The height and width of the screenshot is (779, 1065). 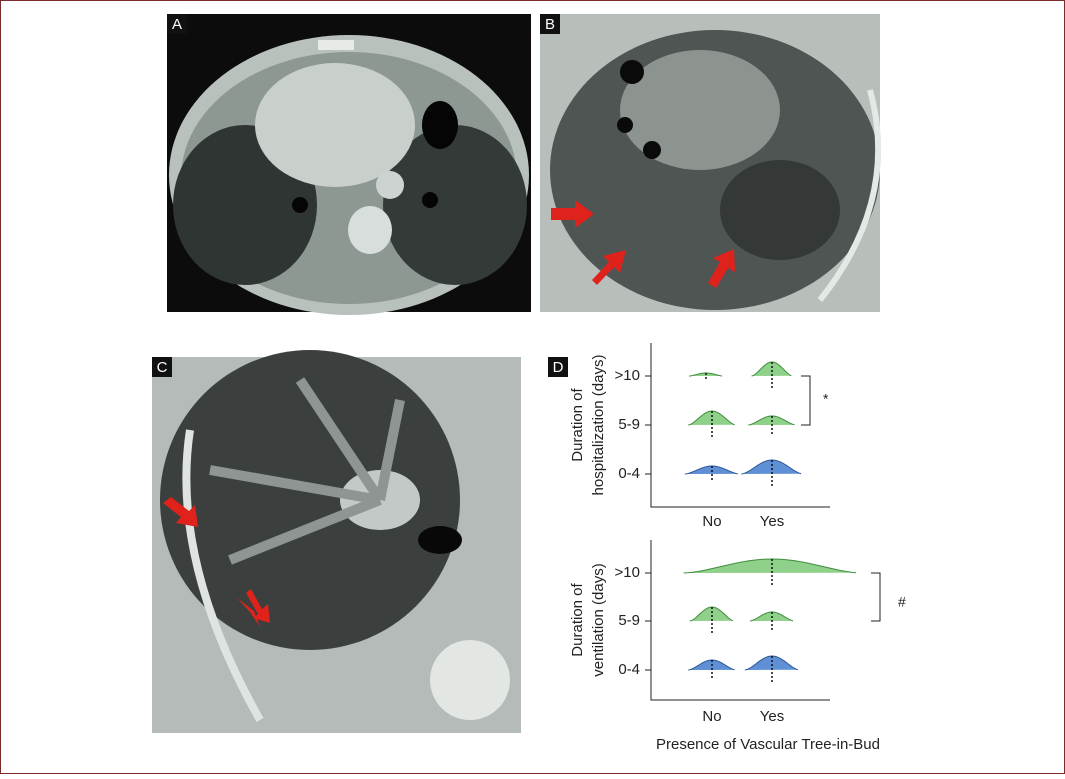 What do you see at coordinates (349, 164) in the screenshot?
I see `ct-image-a` at bounding box center [349, 164].